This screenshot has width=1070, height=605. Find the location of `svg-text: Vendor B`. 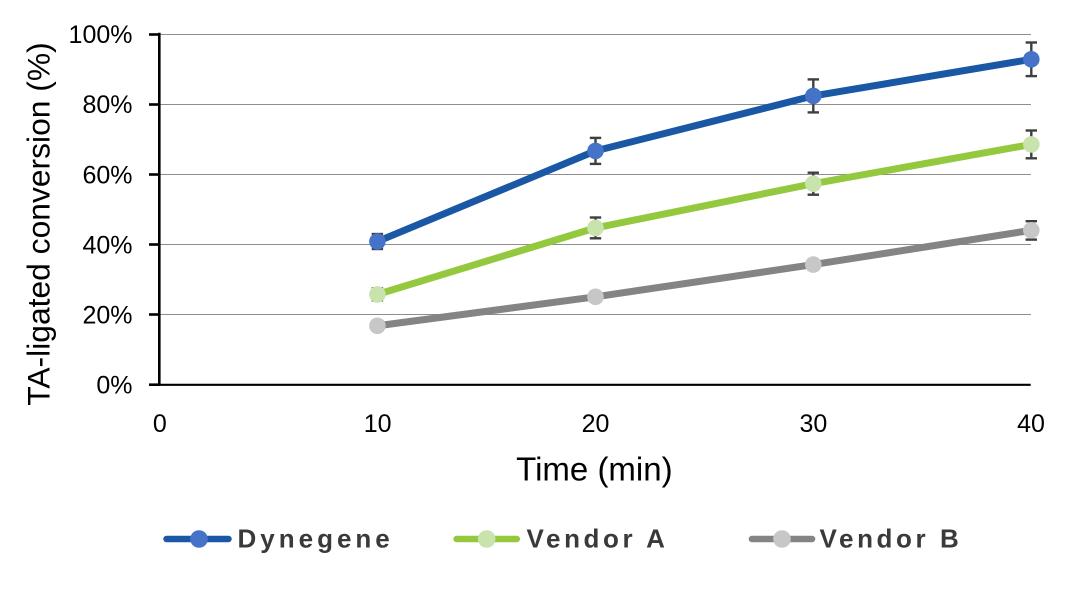

svg-text: Vendor B is located at coordinates (891, 538).